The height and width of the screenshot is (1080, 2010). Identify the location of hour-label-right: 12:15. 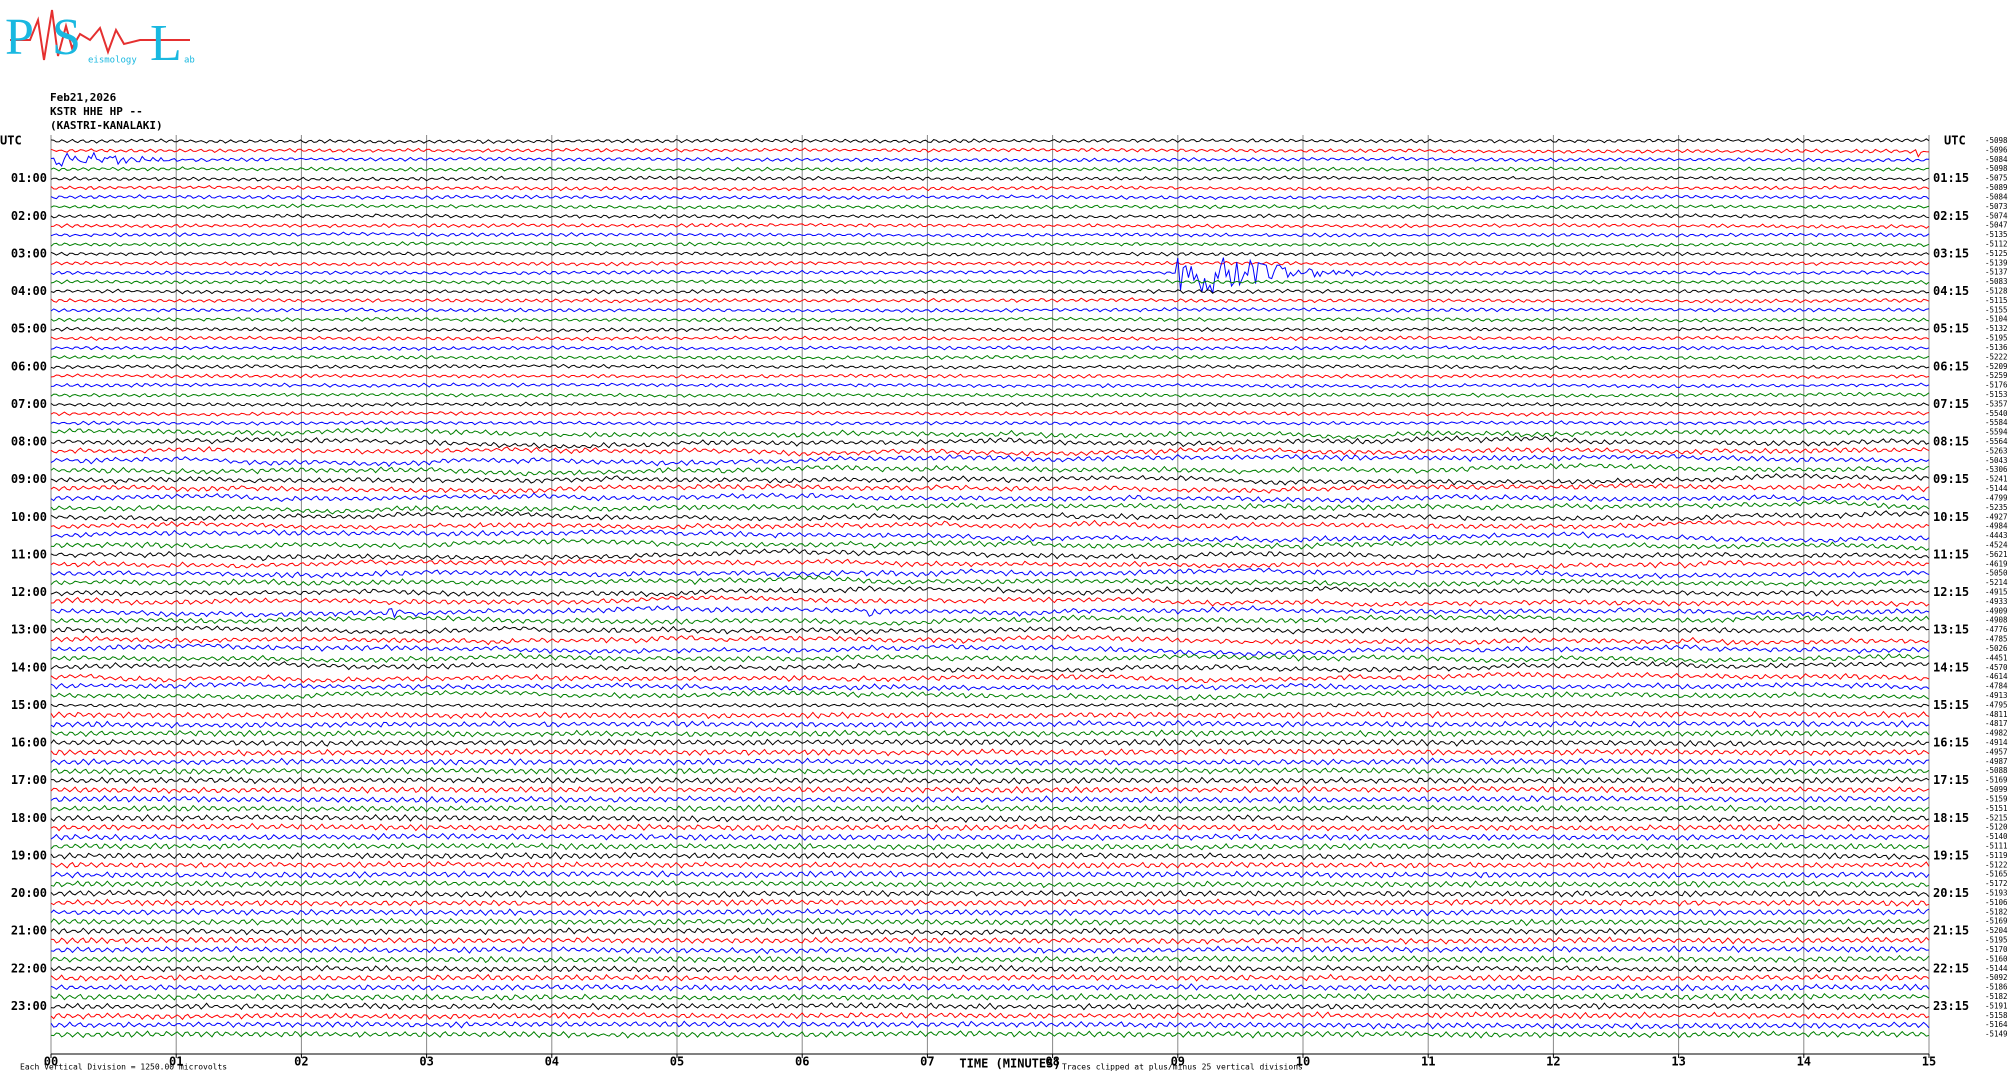
(1951, 592).